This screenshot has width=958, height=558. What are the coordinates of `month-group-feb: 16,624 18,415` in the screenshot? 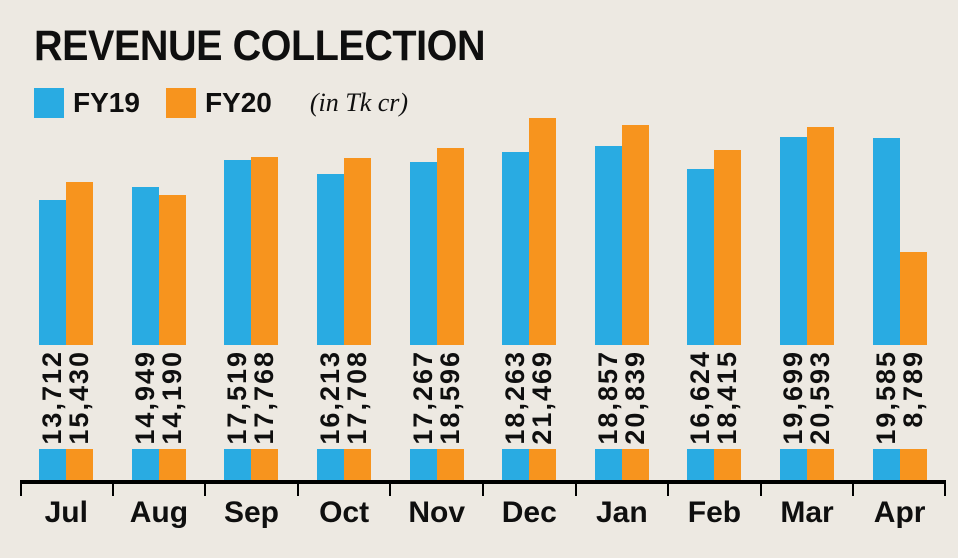 It's located at (714, 299).